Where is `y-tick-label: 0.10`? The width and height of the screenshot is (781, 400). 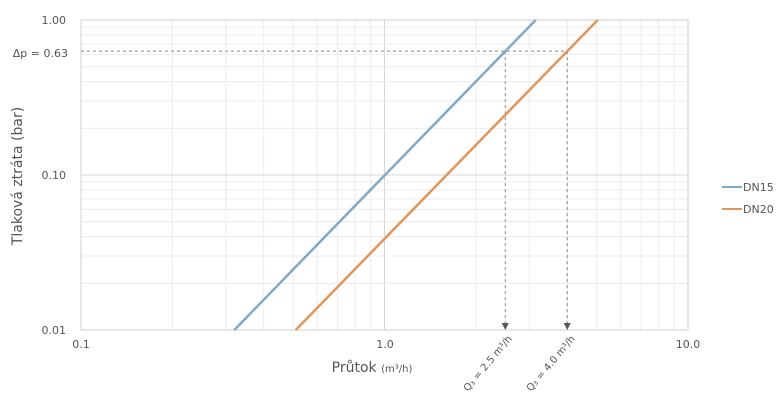 y-tick-label: 0.10 is located at coordinates (54, 175).